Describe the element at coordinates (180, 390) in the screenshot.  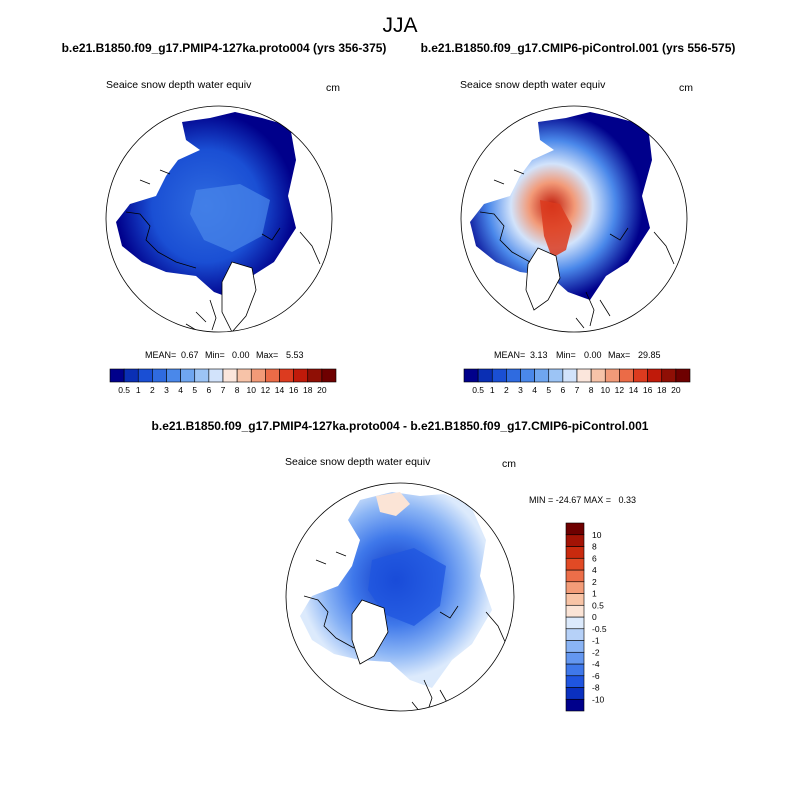
I see `panel-a-colorbar-label: 4` at that location.